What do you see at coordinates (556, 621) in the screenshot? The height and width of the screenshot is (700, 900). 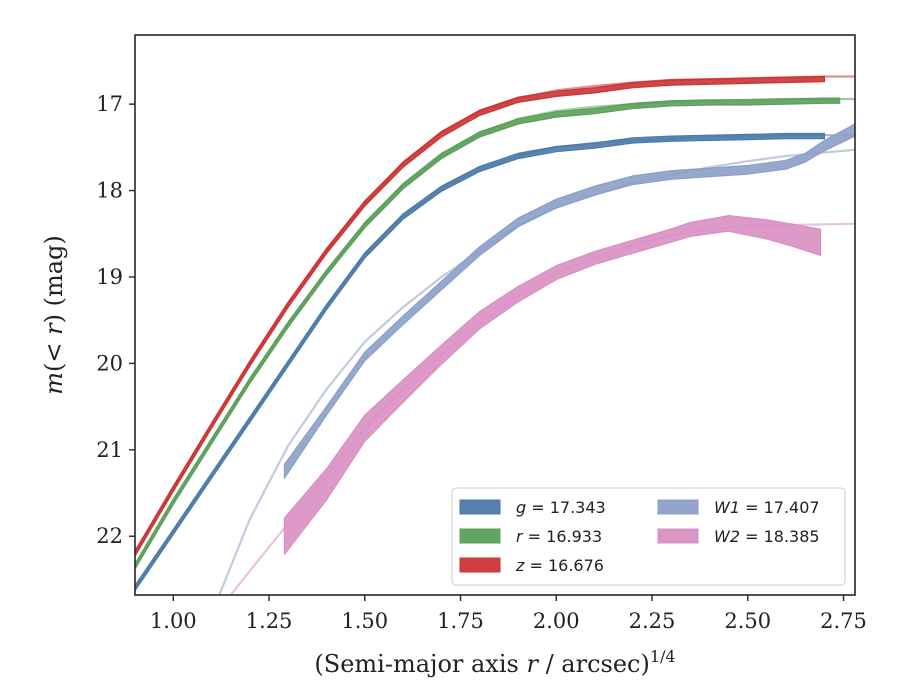 I see `x-tick-label: 2.00` at bounding box center [556, 621].